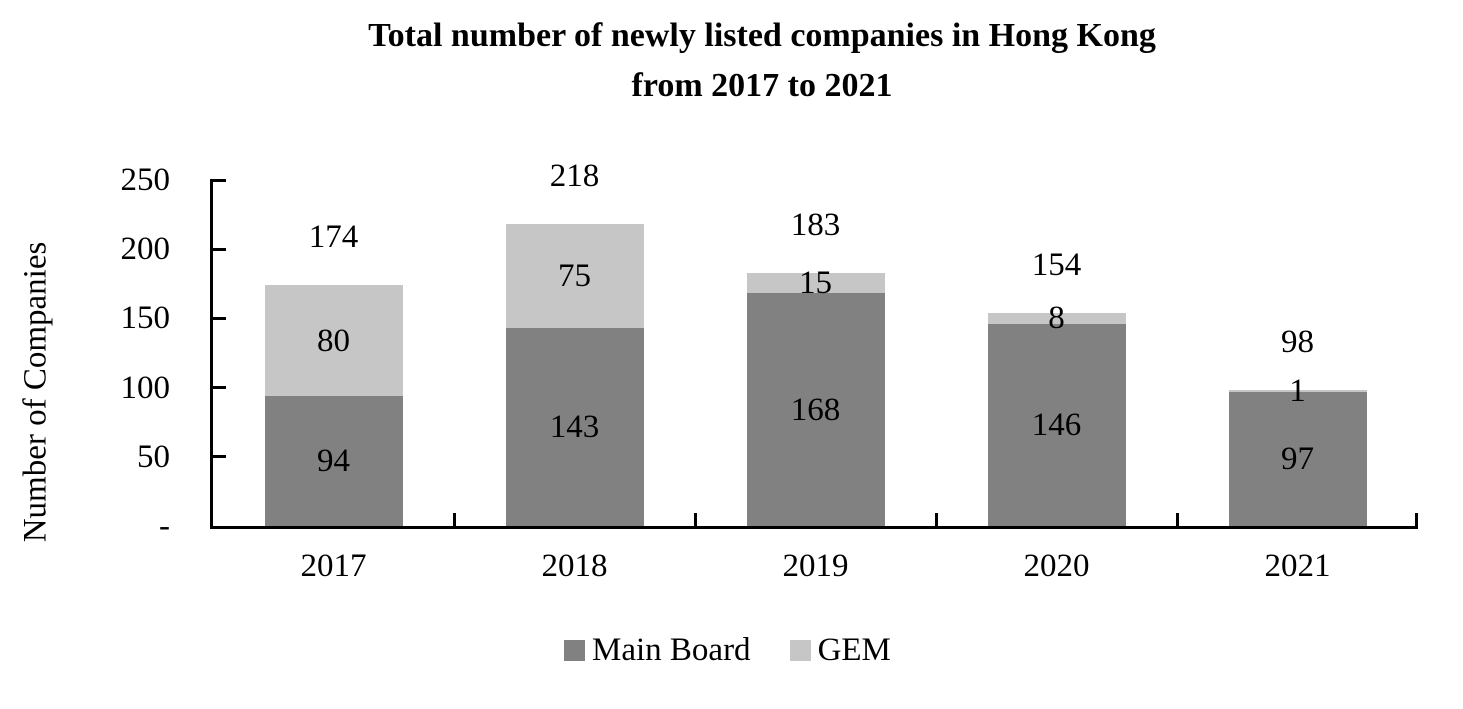 This screenshot has width=1463, height=709. I want to click on segment-label-main-board: 146, so click(1056, 424).